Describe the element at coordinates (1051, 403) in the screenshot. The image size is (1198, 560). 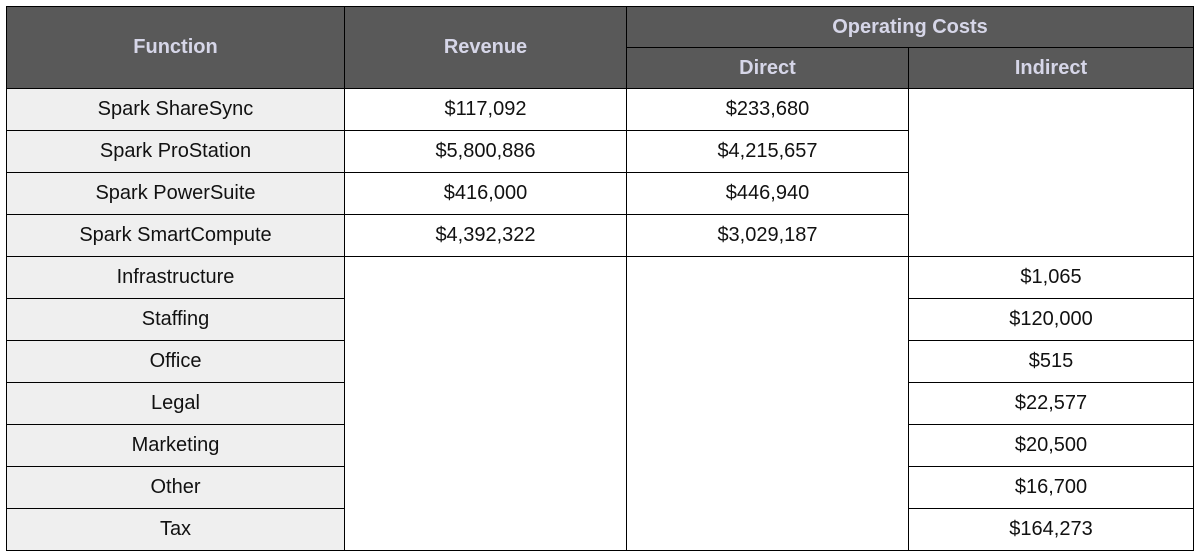
I see `indirect-cost-cell: $22,577` at that location.